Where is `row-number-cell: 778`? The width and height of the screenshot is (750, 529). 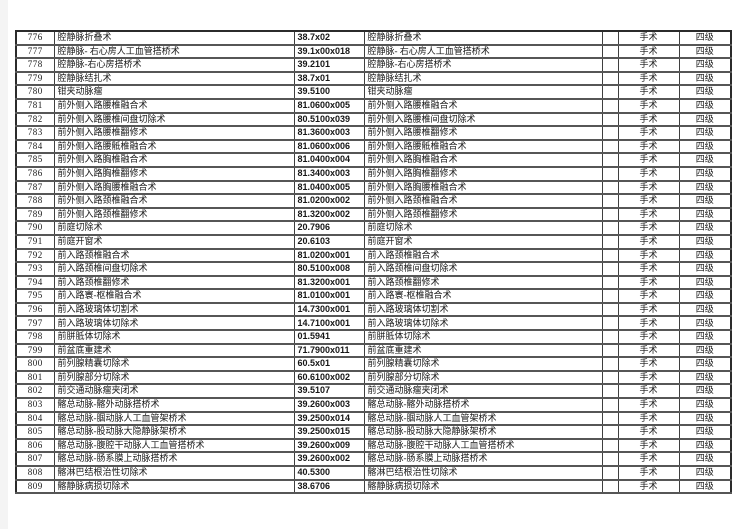
row-number-cell: 778 is located at coordinates (35, 65).